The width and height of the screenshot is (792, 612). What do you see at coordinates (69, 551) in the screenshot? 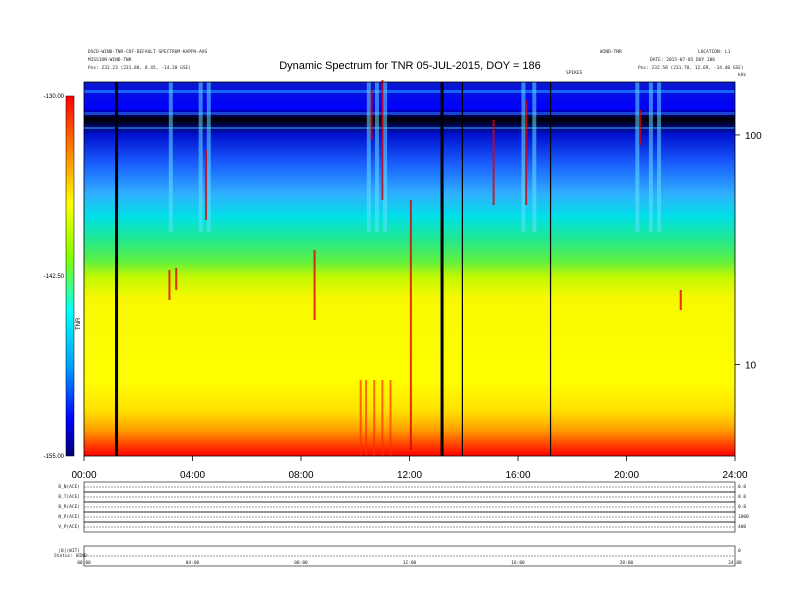
I see `bottom-panel-label: |B|(WIT)` at bounding box center [69, 551].